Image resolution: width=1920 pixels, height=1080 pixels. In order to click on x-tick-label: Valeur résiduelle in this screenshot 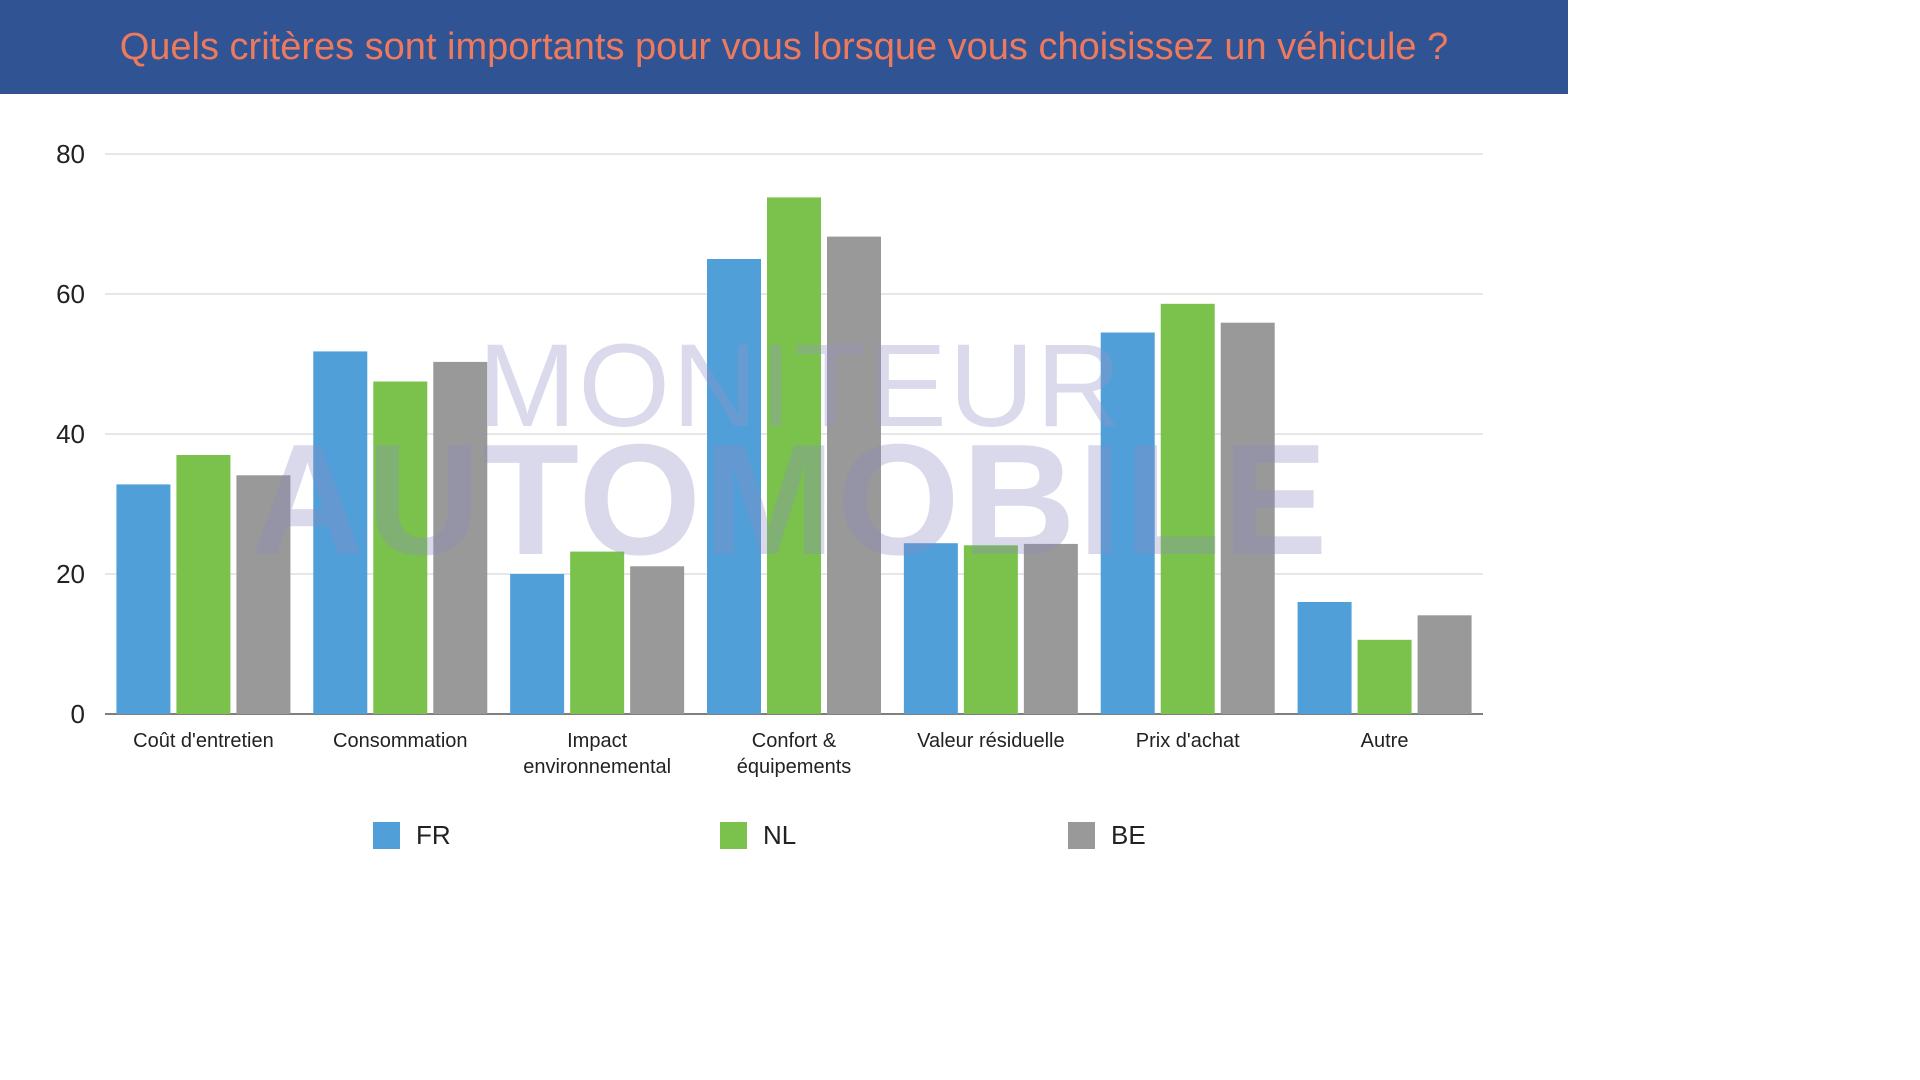, I will do `click(991, 741)`.